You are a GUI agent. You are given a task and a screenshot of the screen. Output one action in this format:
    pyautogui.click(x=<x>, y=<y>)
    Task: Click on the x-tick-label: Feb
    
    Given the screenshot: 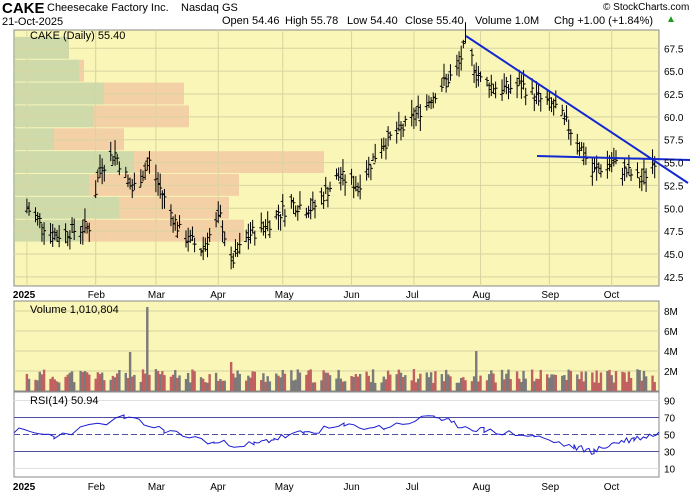 What is the action you would take?
    pyautogui.click(x=97, y=295)
    